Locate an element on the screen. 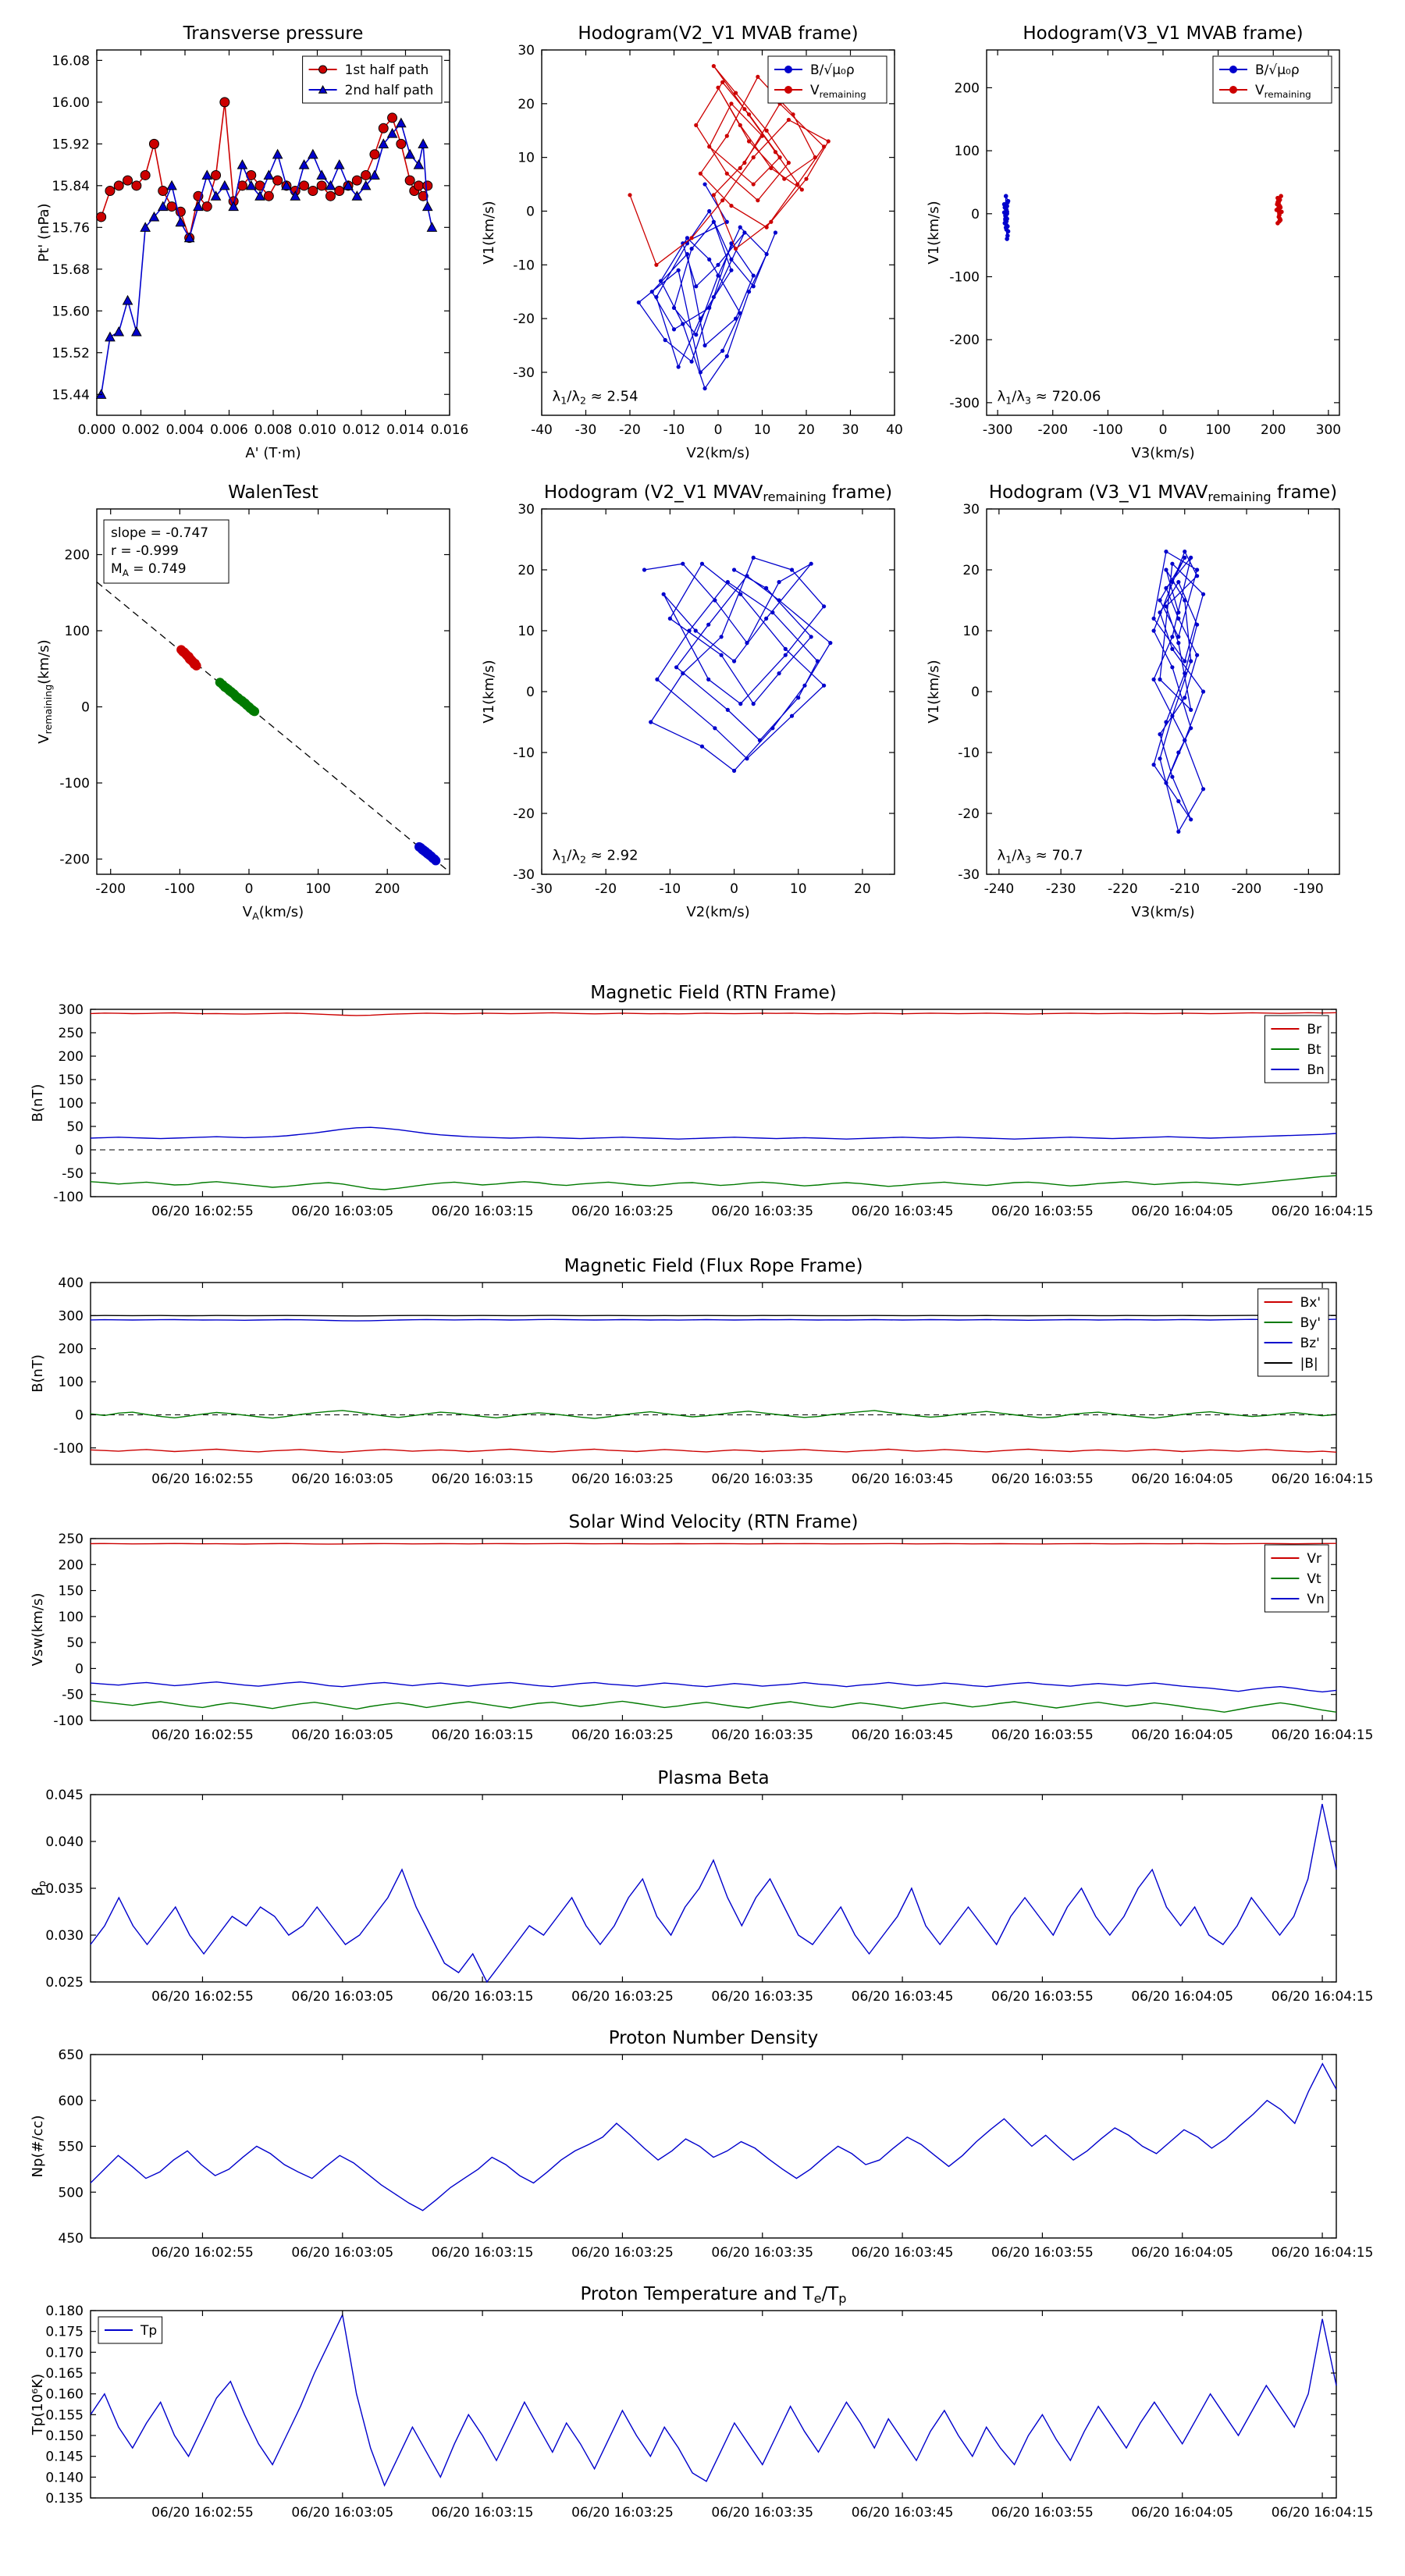 This screenshot has width=1405, height=2576. svg-text: 10 is located at coordinates (762, 430).